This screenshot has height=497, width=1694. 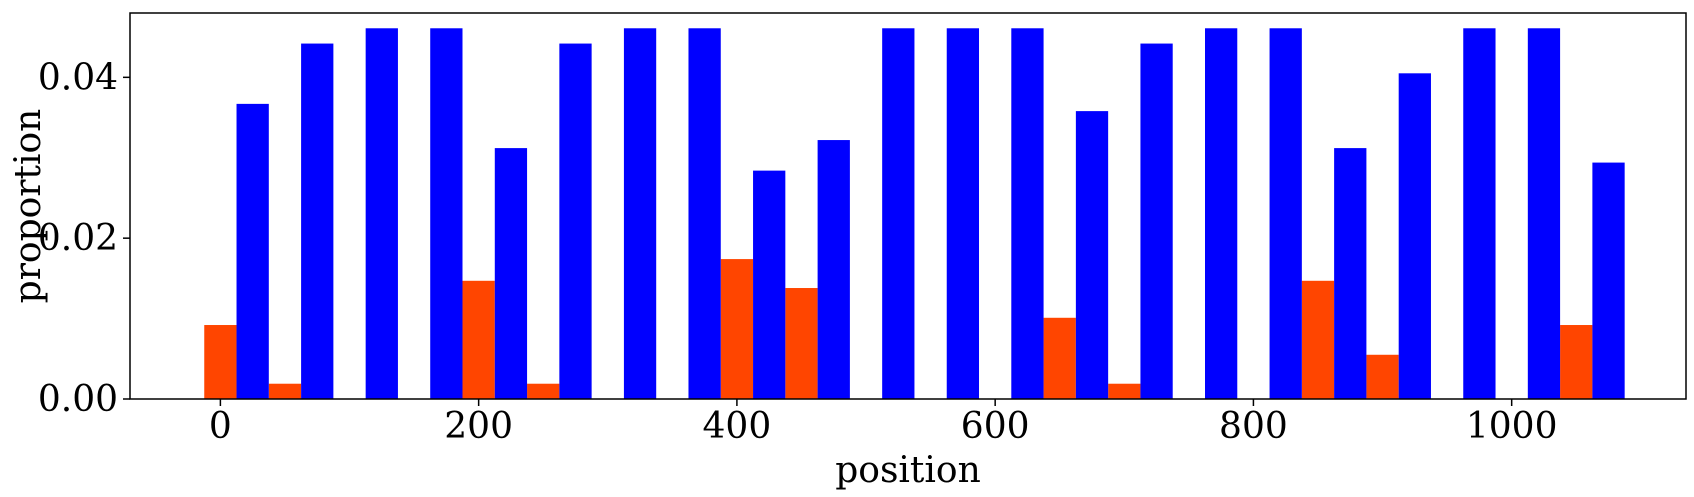 I want to click on x-tick-label: 800, so click(x=1253, y=426).